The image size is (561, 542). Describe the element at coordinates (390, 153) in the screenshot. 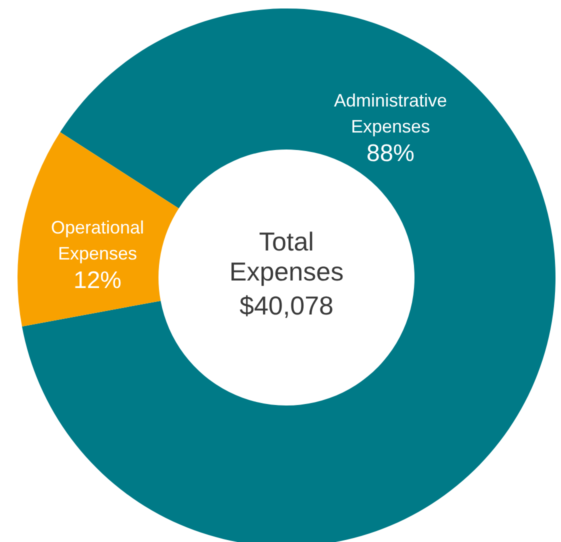

I see `data-label: 88%` at that location.